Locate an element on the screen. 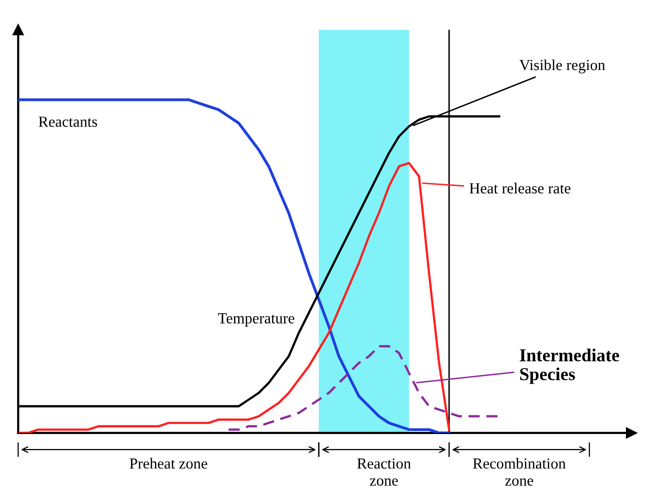  series-label: Temperature is located at coordinates (256, 320).